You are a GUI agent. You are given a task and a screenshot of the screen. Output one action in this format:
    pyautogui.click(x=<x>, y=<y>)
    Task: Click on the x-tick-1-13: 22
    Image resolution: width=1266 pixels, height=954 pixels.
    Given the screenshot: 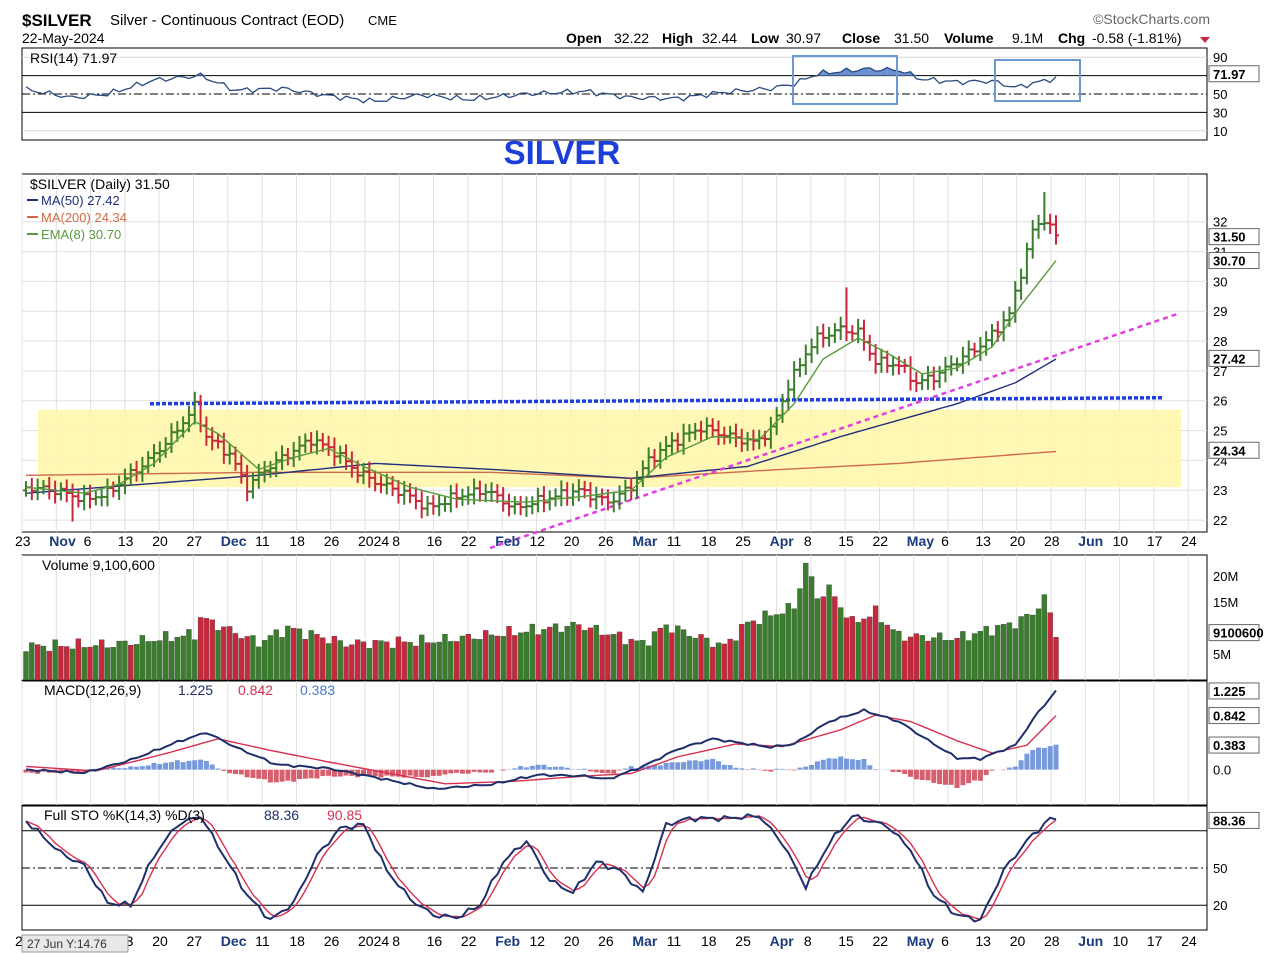 What is the action you would take?
    pyautogui.click(x=469, y=941)
    